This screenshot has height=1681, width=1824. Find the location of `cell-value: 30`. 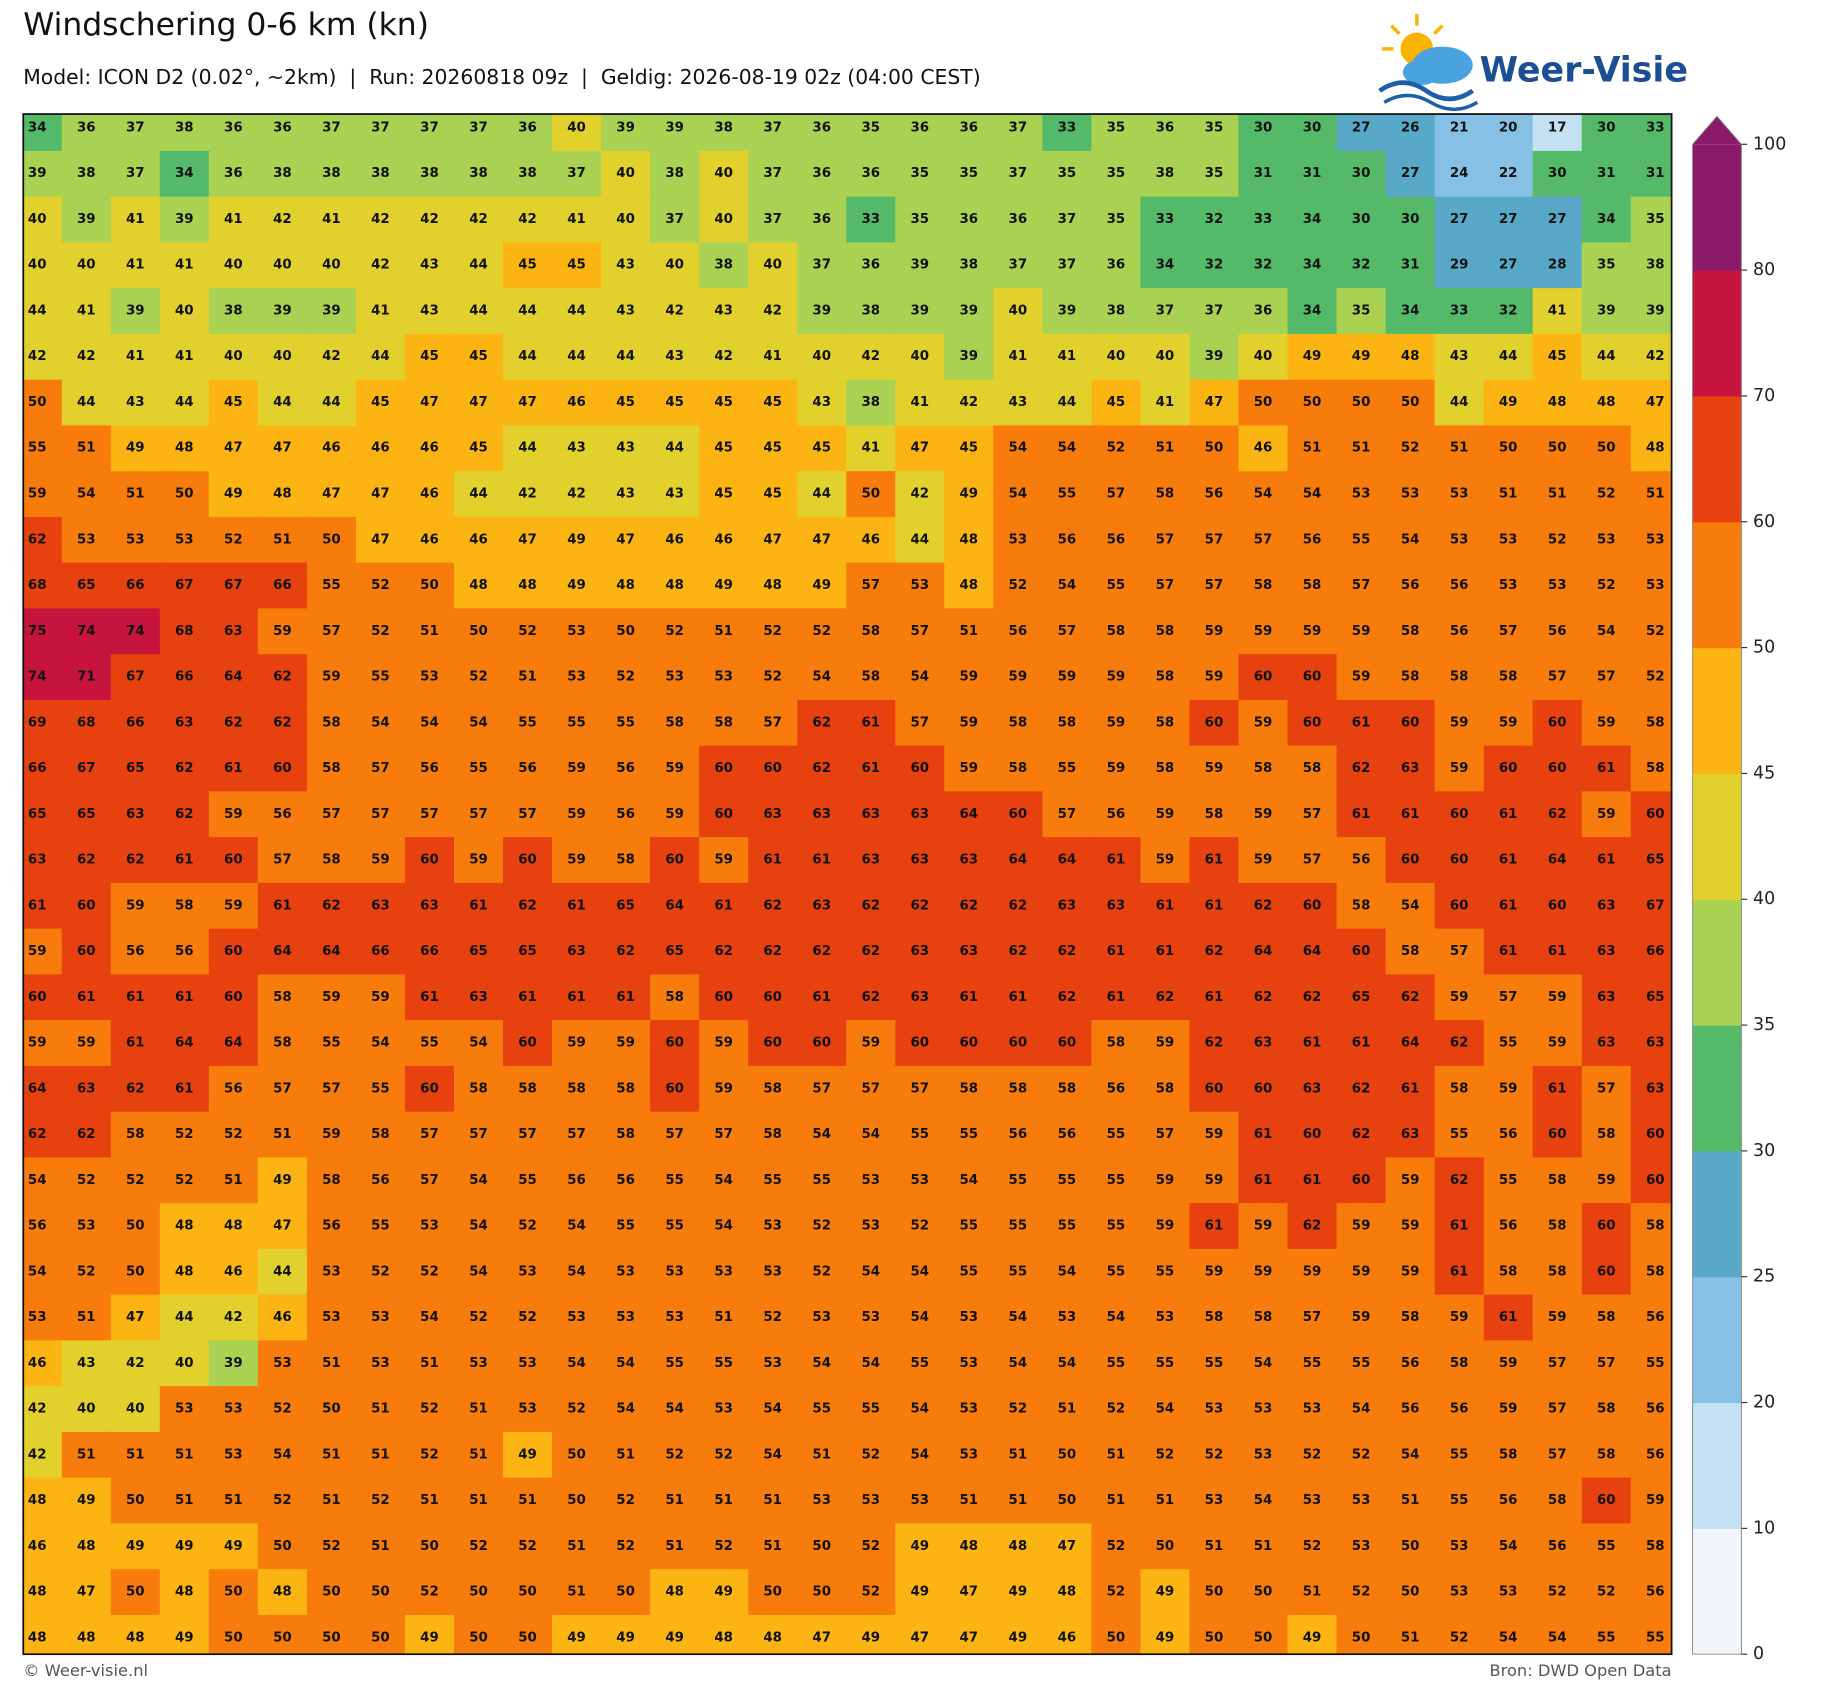

cell-value: 30 is located at coordinates (1263, 128).